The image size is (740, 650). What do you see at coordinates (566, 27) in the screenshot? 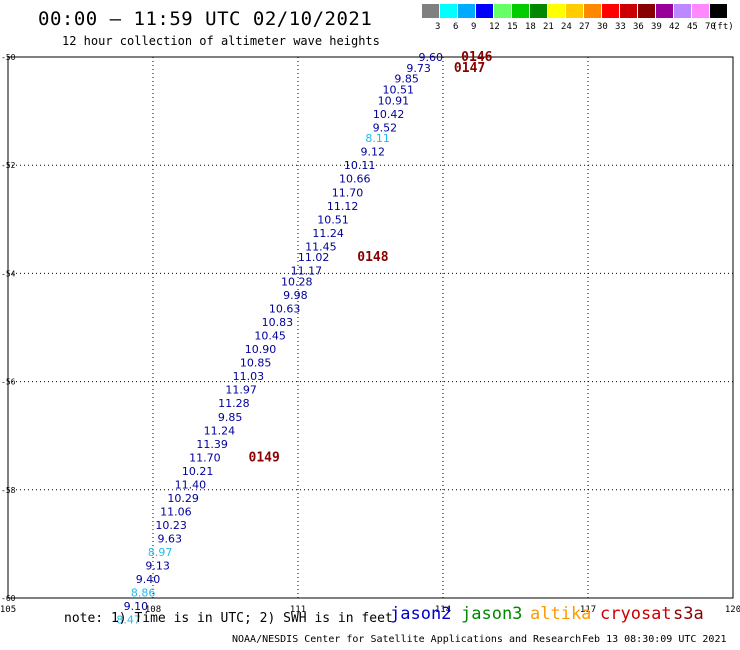
I see `legend-level-label: 24` at bounding box center [566, 27].